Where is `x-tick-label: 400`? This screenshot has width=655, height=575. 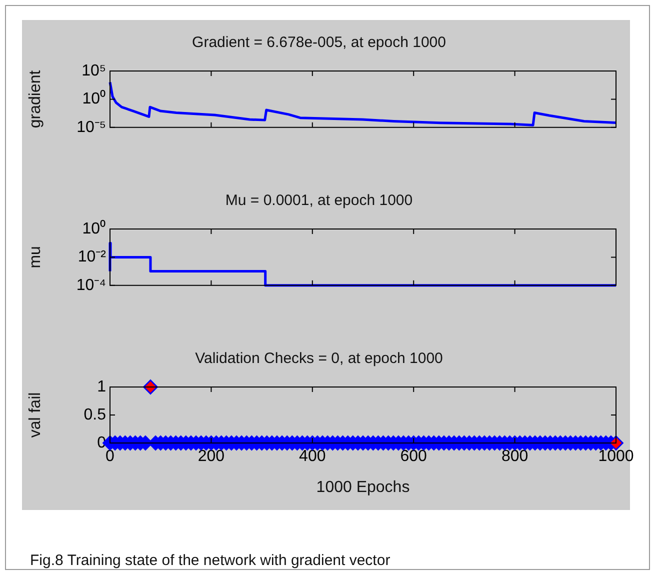
x-tick-label: 400 is located at coordinates (312, 457).